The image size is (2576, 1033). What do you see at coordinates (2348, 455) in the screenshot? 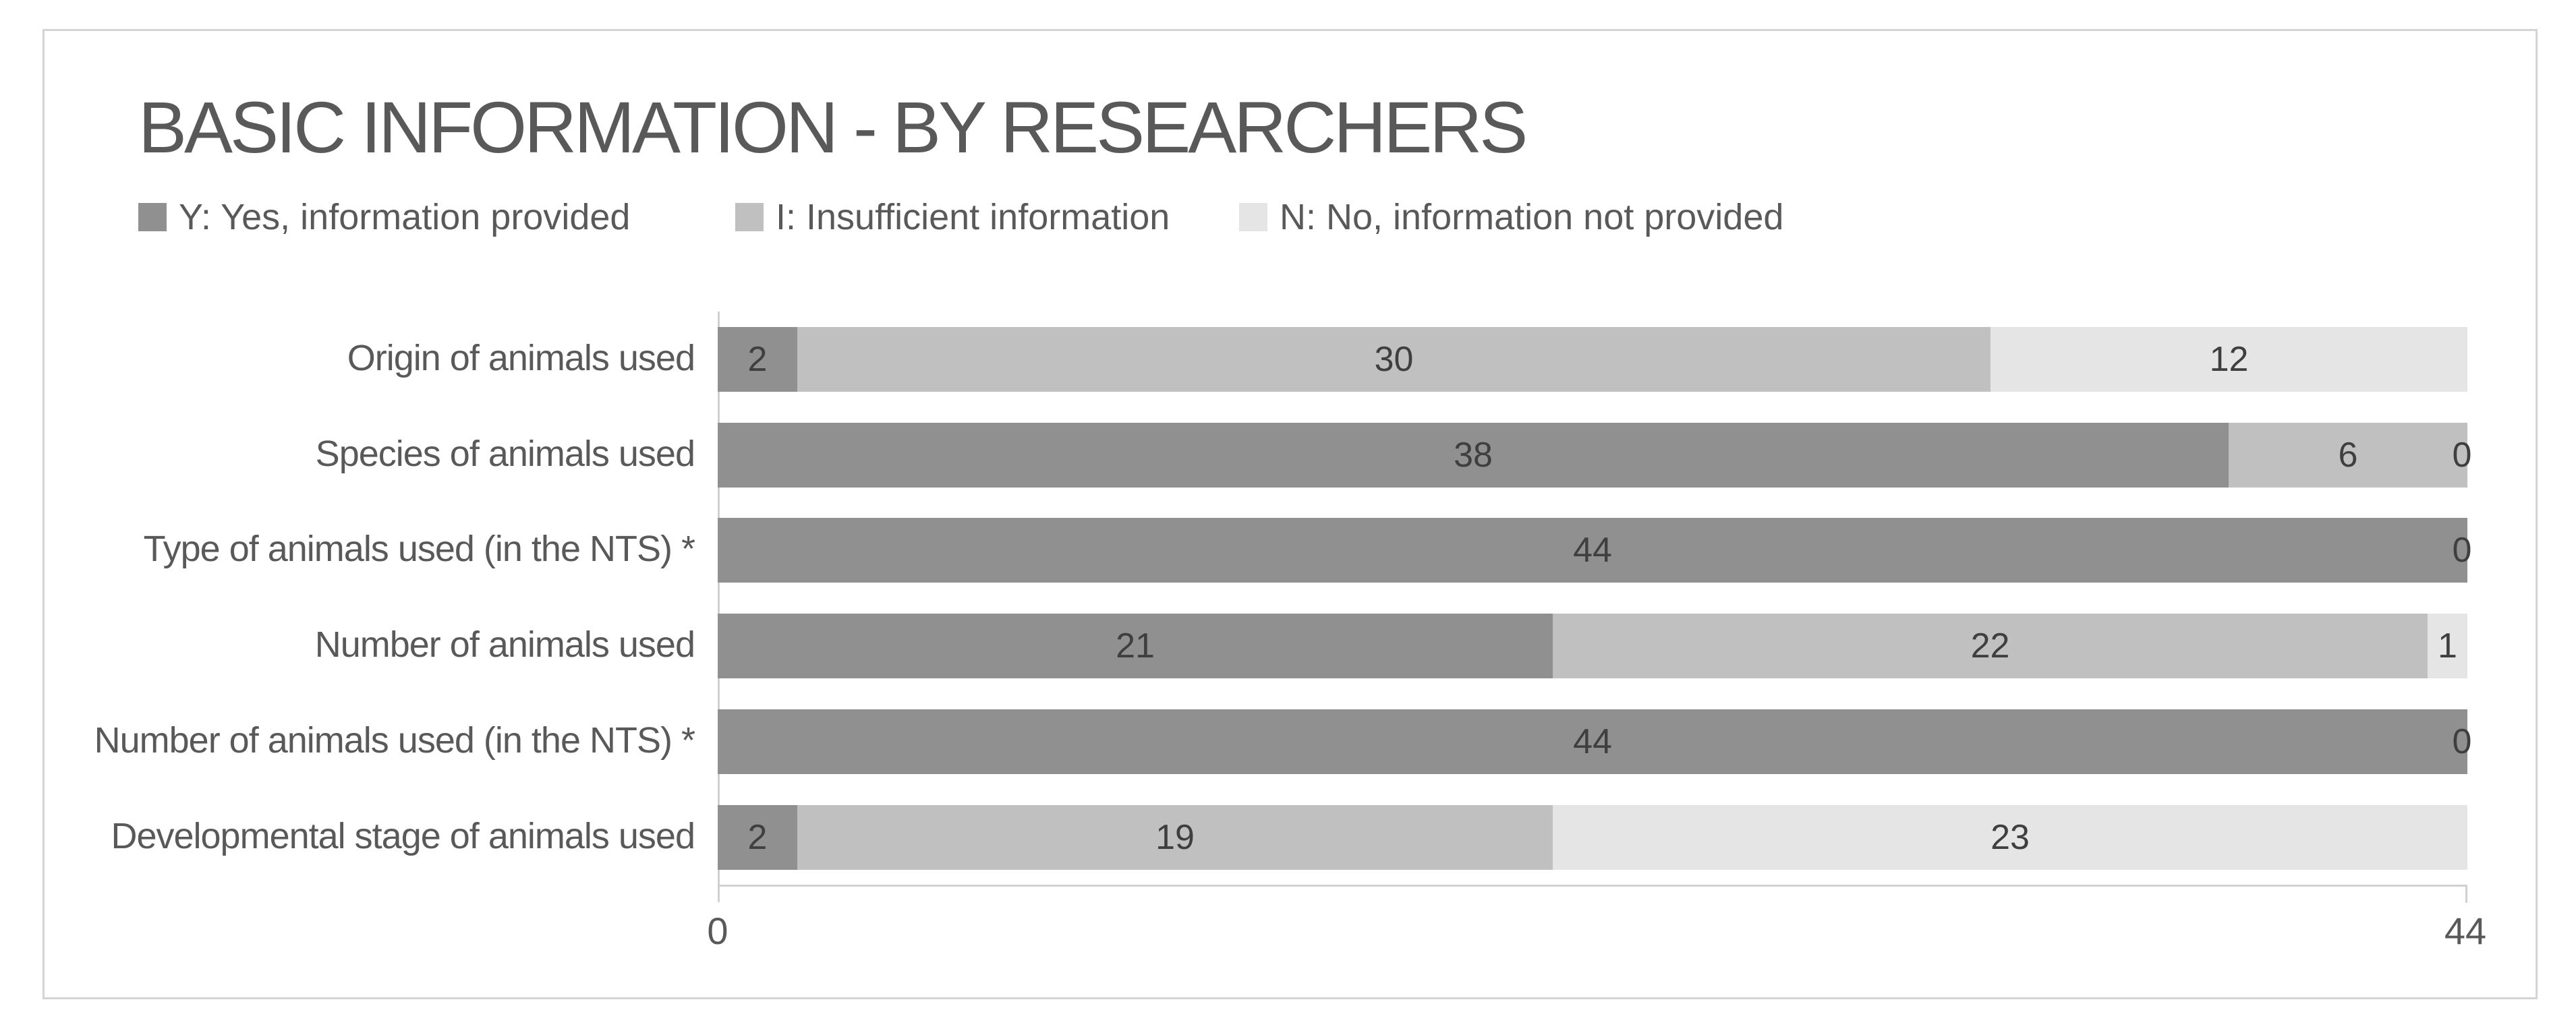
I see `bar-segment: 6` at bounding box center [2348, 455].